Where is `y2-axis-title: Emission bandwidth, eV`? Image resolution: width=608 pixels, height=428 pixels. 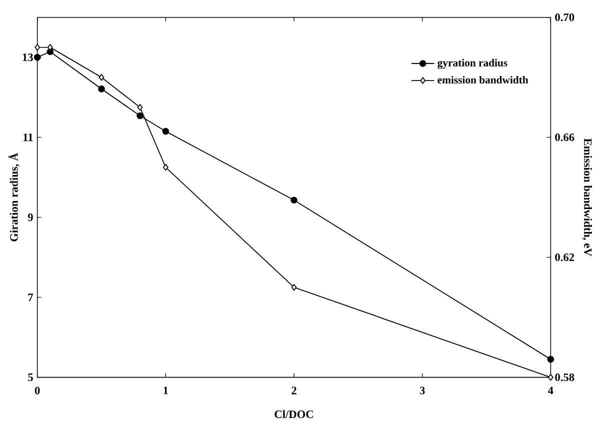 y2-axis-title: Emission bandwidth, eV is located at coordinates (587, 197).